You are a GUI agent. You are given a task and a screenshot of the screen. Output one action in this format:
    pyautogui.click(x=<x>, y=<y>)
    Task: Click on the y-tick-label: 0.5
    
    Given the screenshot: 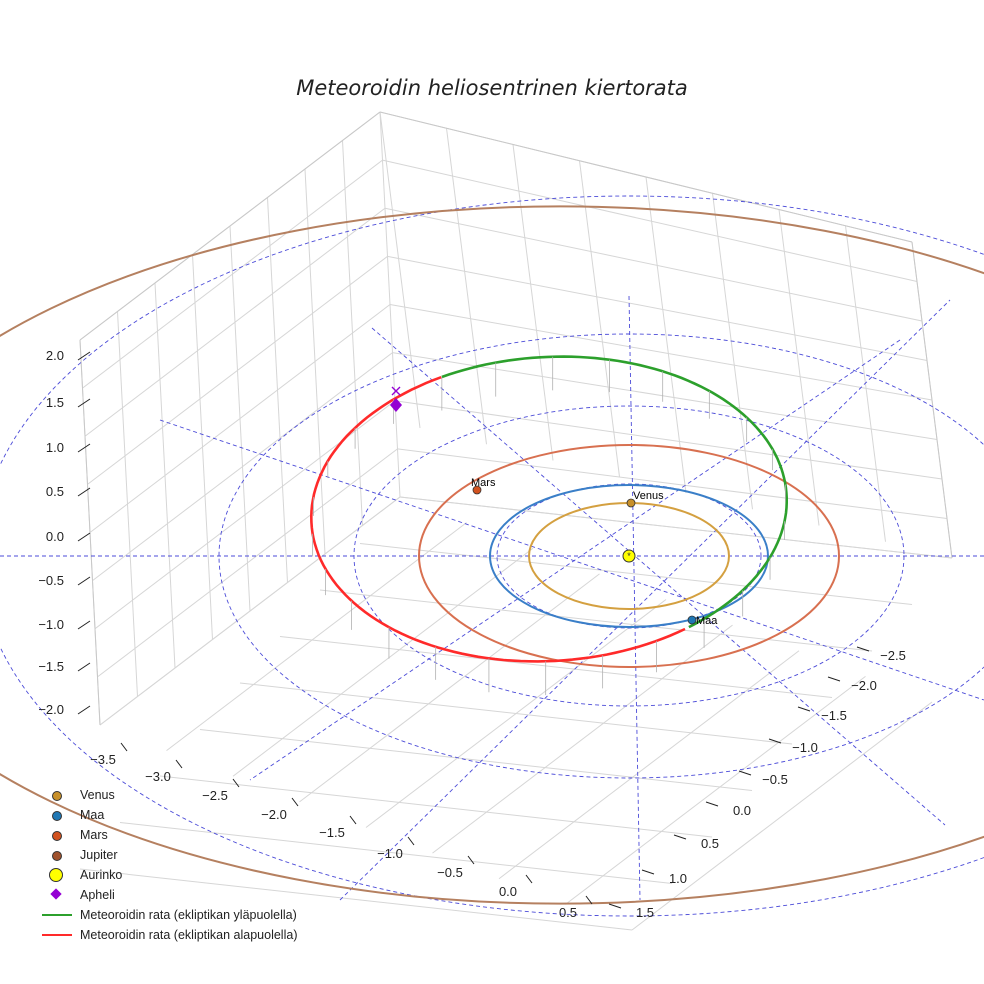 What is the action you would take?
    pyautogui.click(x=710, y=843)
    